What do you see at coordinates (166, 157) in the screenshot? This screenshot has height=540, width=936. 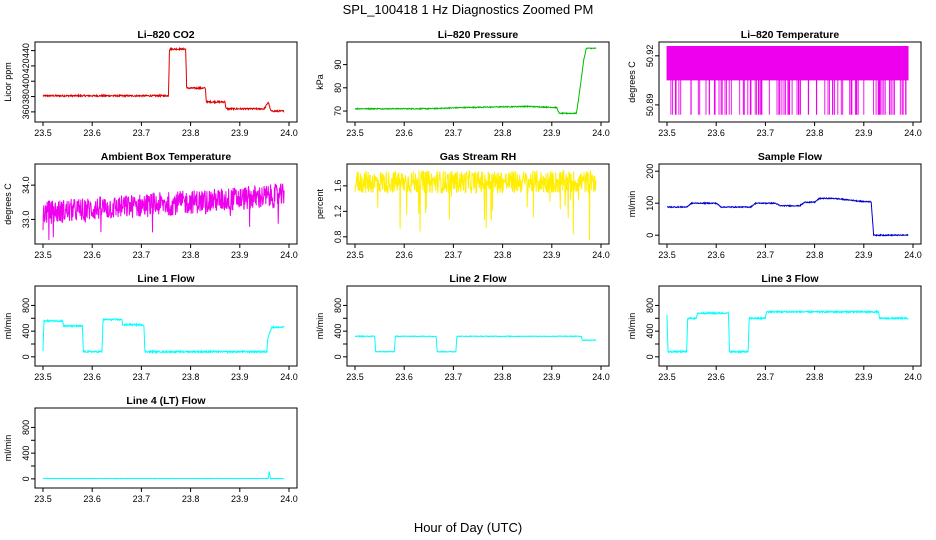 I see `chart-title: Ambient Box Temperature` at bounding box center [166, 157].